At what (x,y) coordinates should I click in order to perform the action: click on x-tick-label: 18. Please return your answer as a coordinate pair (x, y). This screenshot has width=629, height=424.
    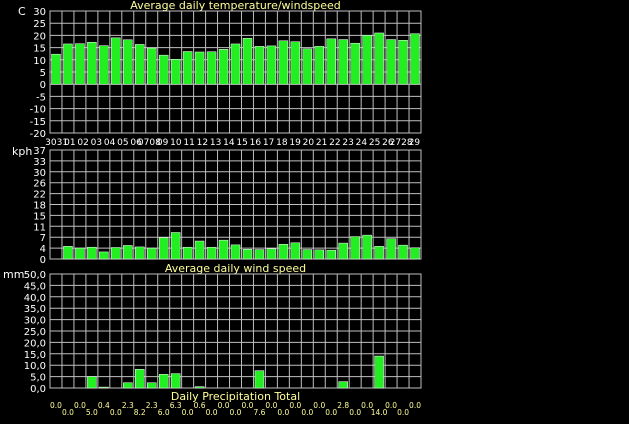
    Looking at the image, I should click on (282, 143).